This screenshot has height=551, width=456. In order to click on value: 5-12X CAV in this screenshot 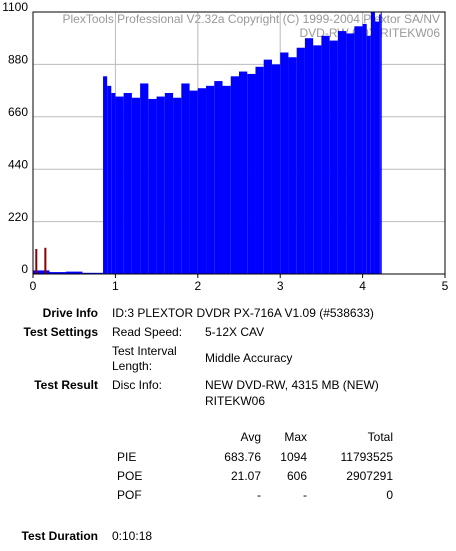, I will do `click(234, 332)`.